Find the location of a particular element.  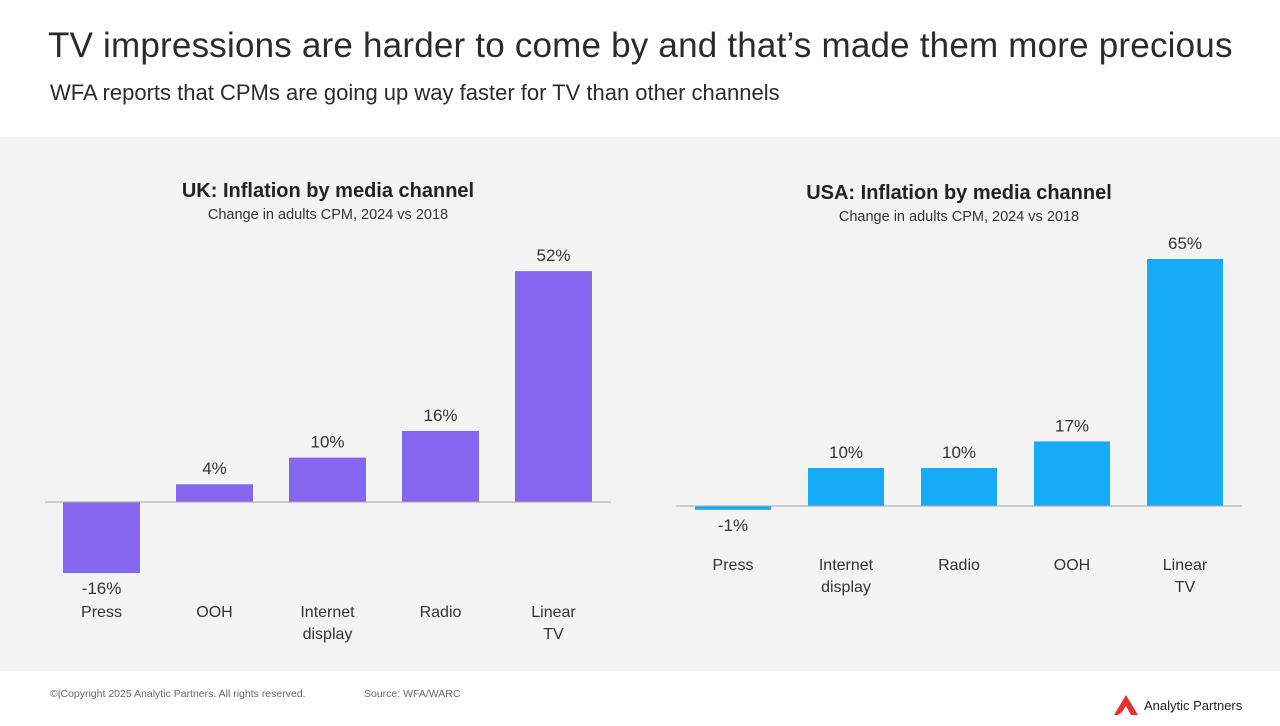

analytic-partners-logo-icon is located at coordinates (1126, 705).